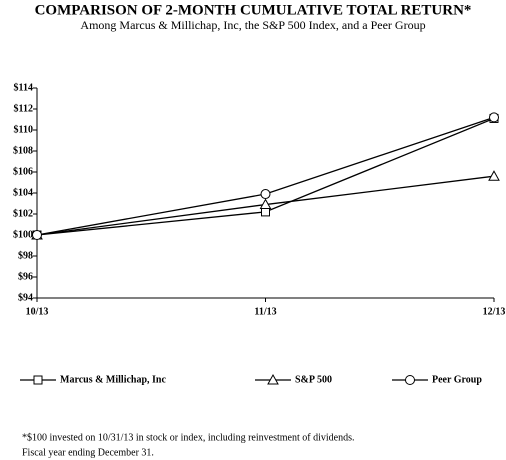 Image resolution: width=506 pixels, height=460 pixels. I want to click on footnote: Fiscal year ending December 31., so click(88, 452).